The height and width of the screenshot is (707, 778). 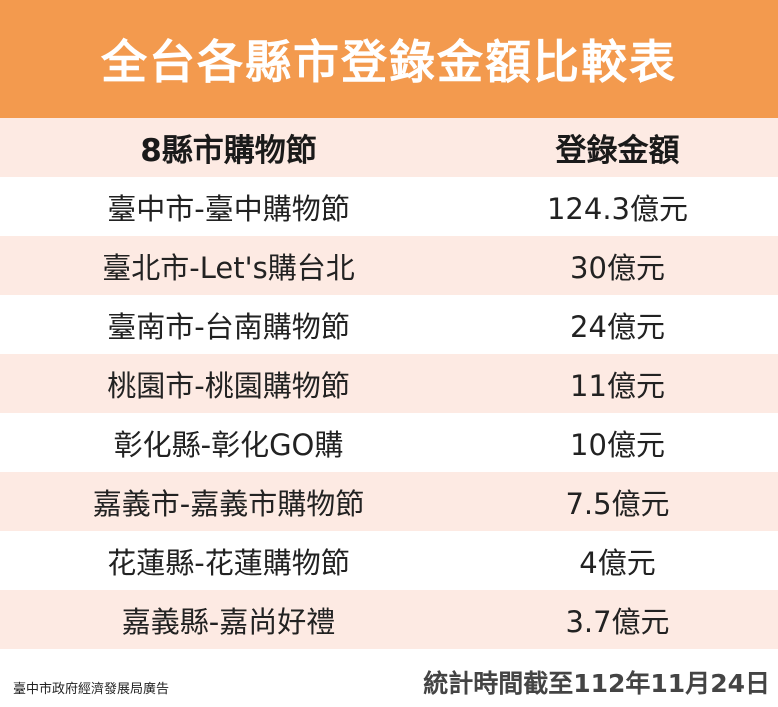 I want to click on row-amount: 4億元, so click(x=617, y=562).